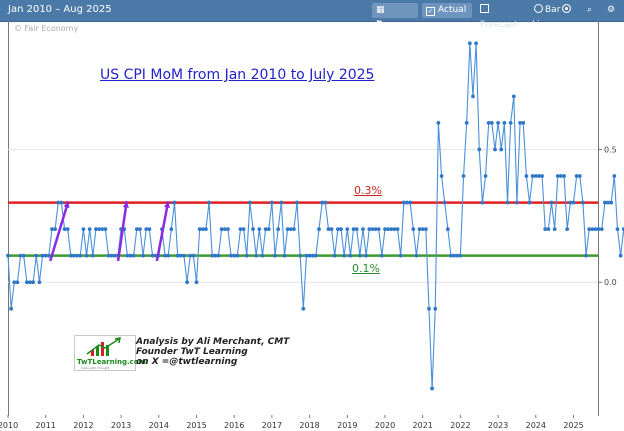 The height and width of the screenshot is (431, 624). What do you see at coordinates (167, 204) in the screenshot?
I see `trend-arrow-head` at bounding box center [167, 204].